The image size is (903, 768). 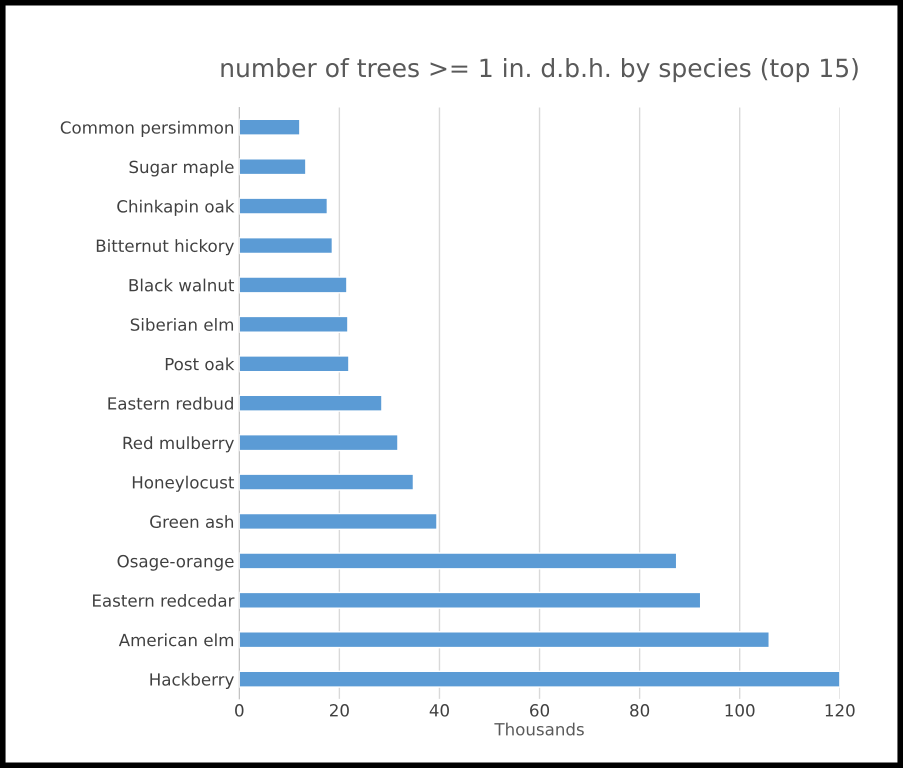 I want to click on y-tick-label: Black walnut, so click(x=182, y=285).